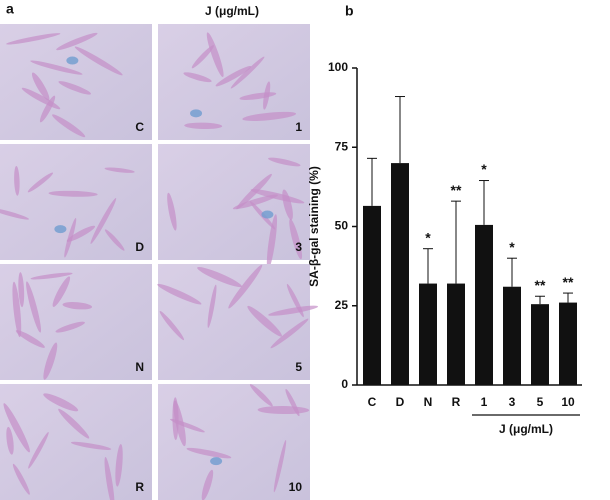 The height and width of the screenshot is (500, 610). I want to click on micrograph: N, so click(76, 322).